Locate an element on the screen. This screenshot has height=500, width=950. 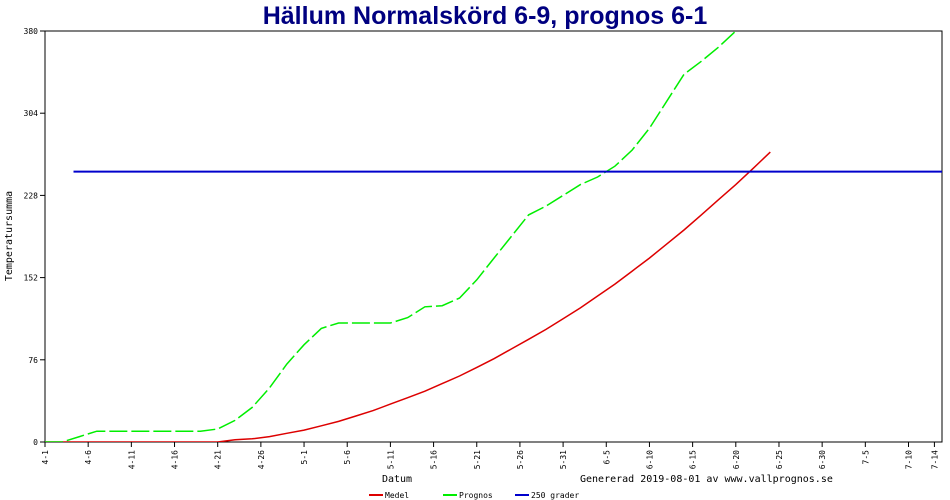
x-tick-label: 7-10 is located at coordinates (909, 459).